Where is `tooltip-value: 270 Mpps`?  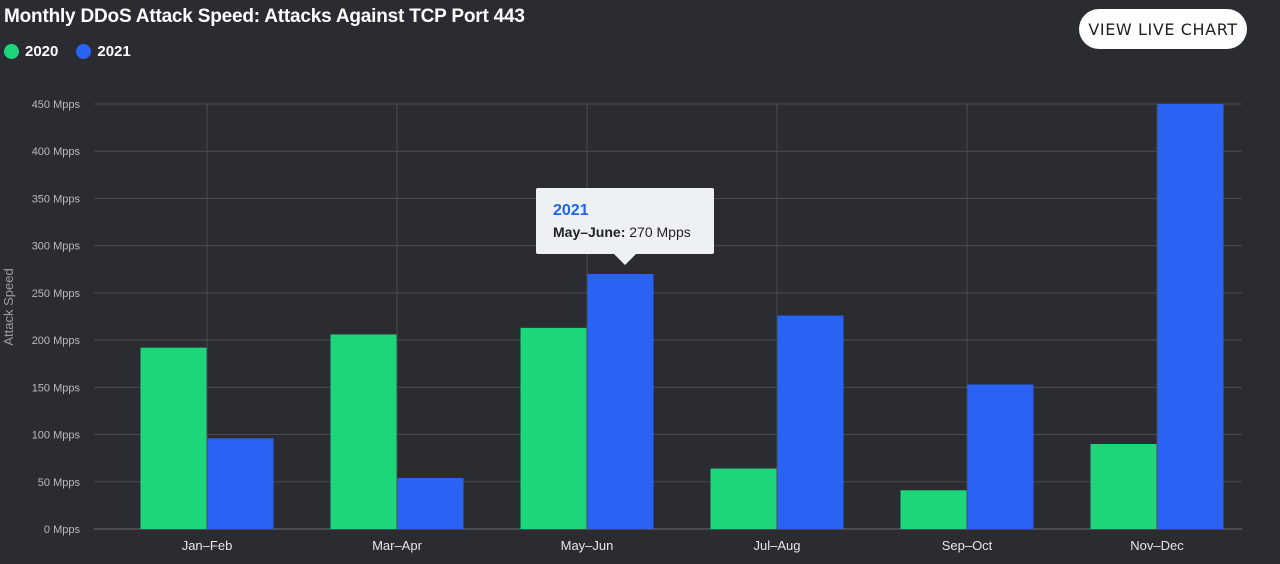
tooltip-value: 270 Mpps is located at coordinates (660, 232).